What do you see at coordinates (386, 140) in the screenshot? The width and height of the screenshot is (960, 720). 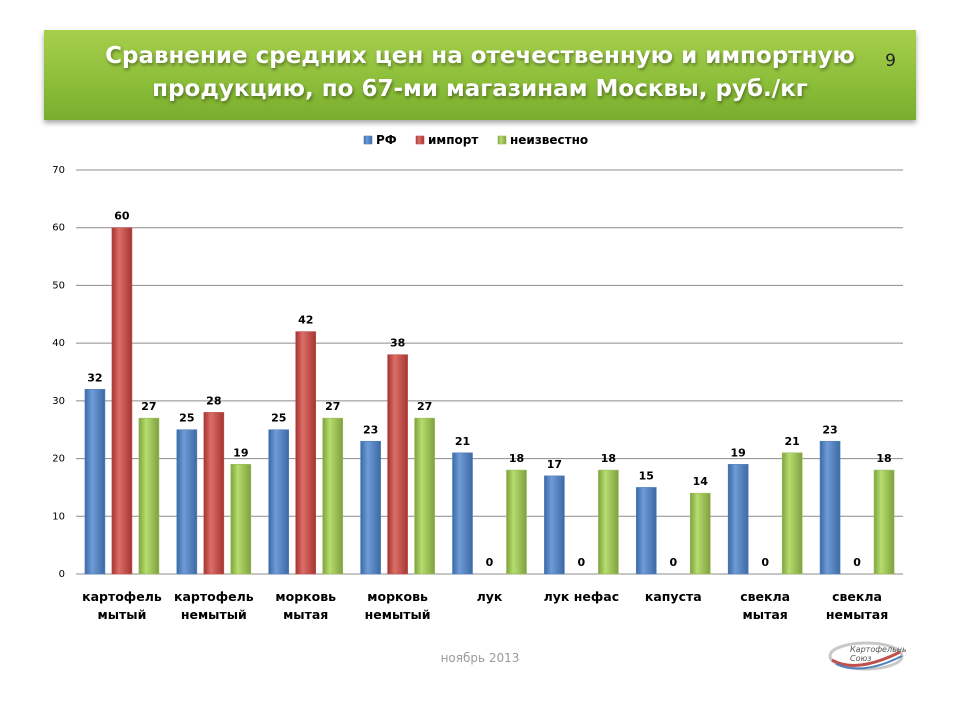 I see `legend-label: РФ` at bounding box center [386, 140].